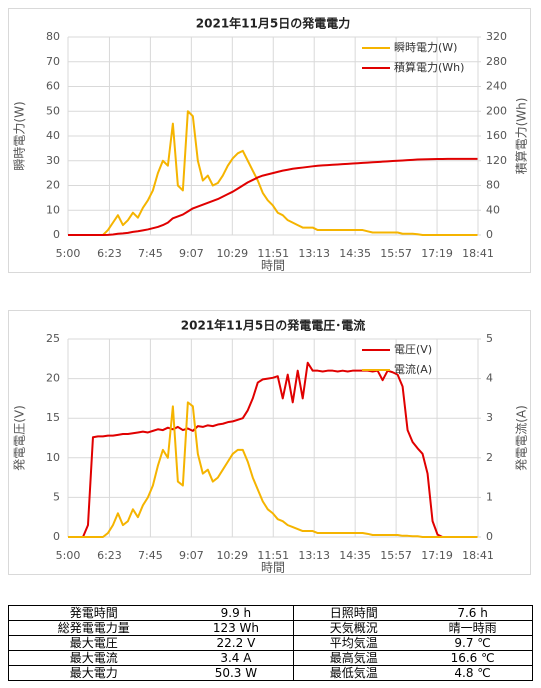 This screenshot has height=688, width=541. I want to click on y2-axis-label: 発電電流(A), so click(522, 438).